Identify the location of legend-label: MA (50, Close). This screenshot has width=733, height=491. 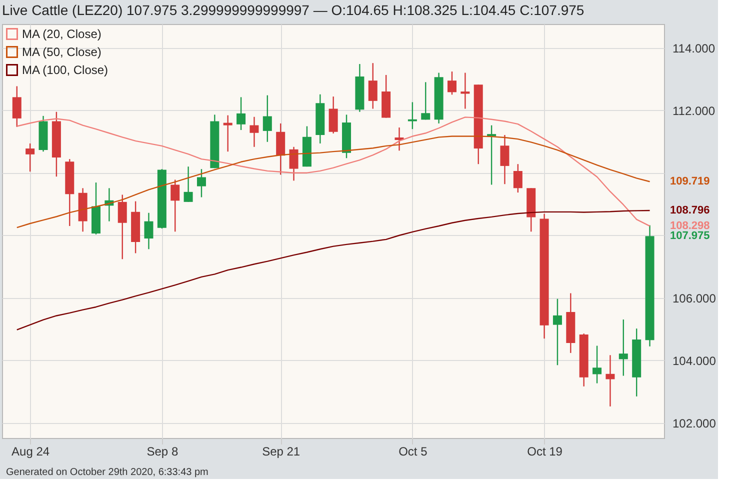
(62, 52).